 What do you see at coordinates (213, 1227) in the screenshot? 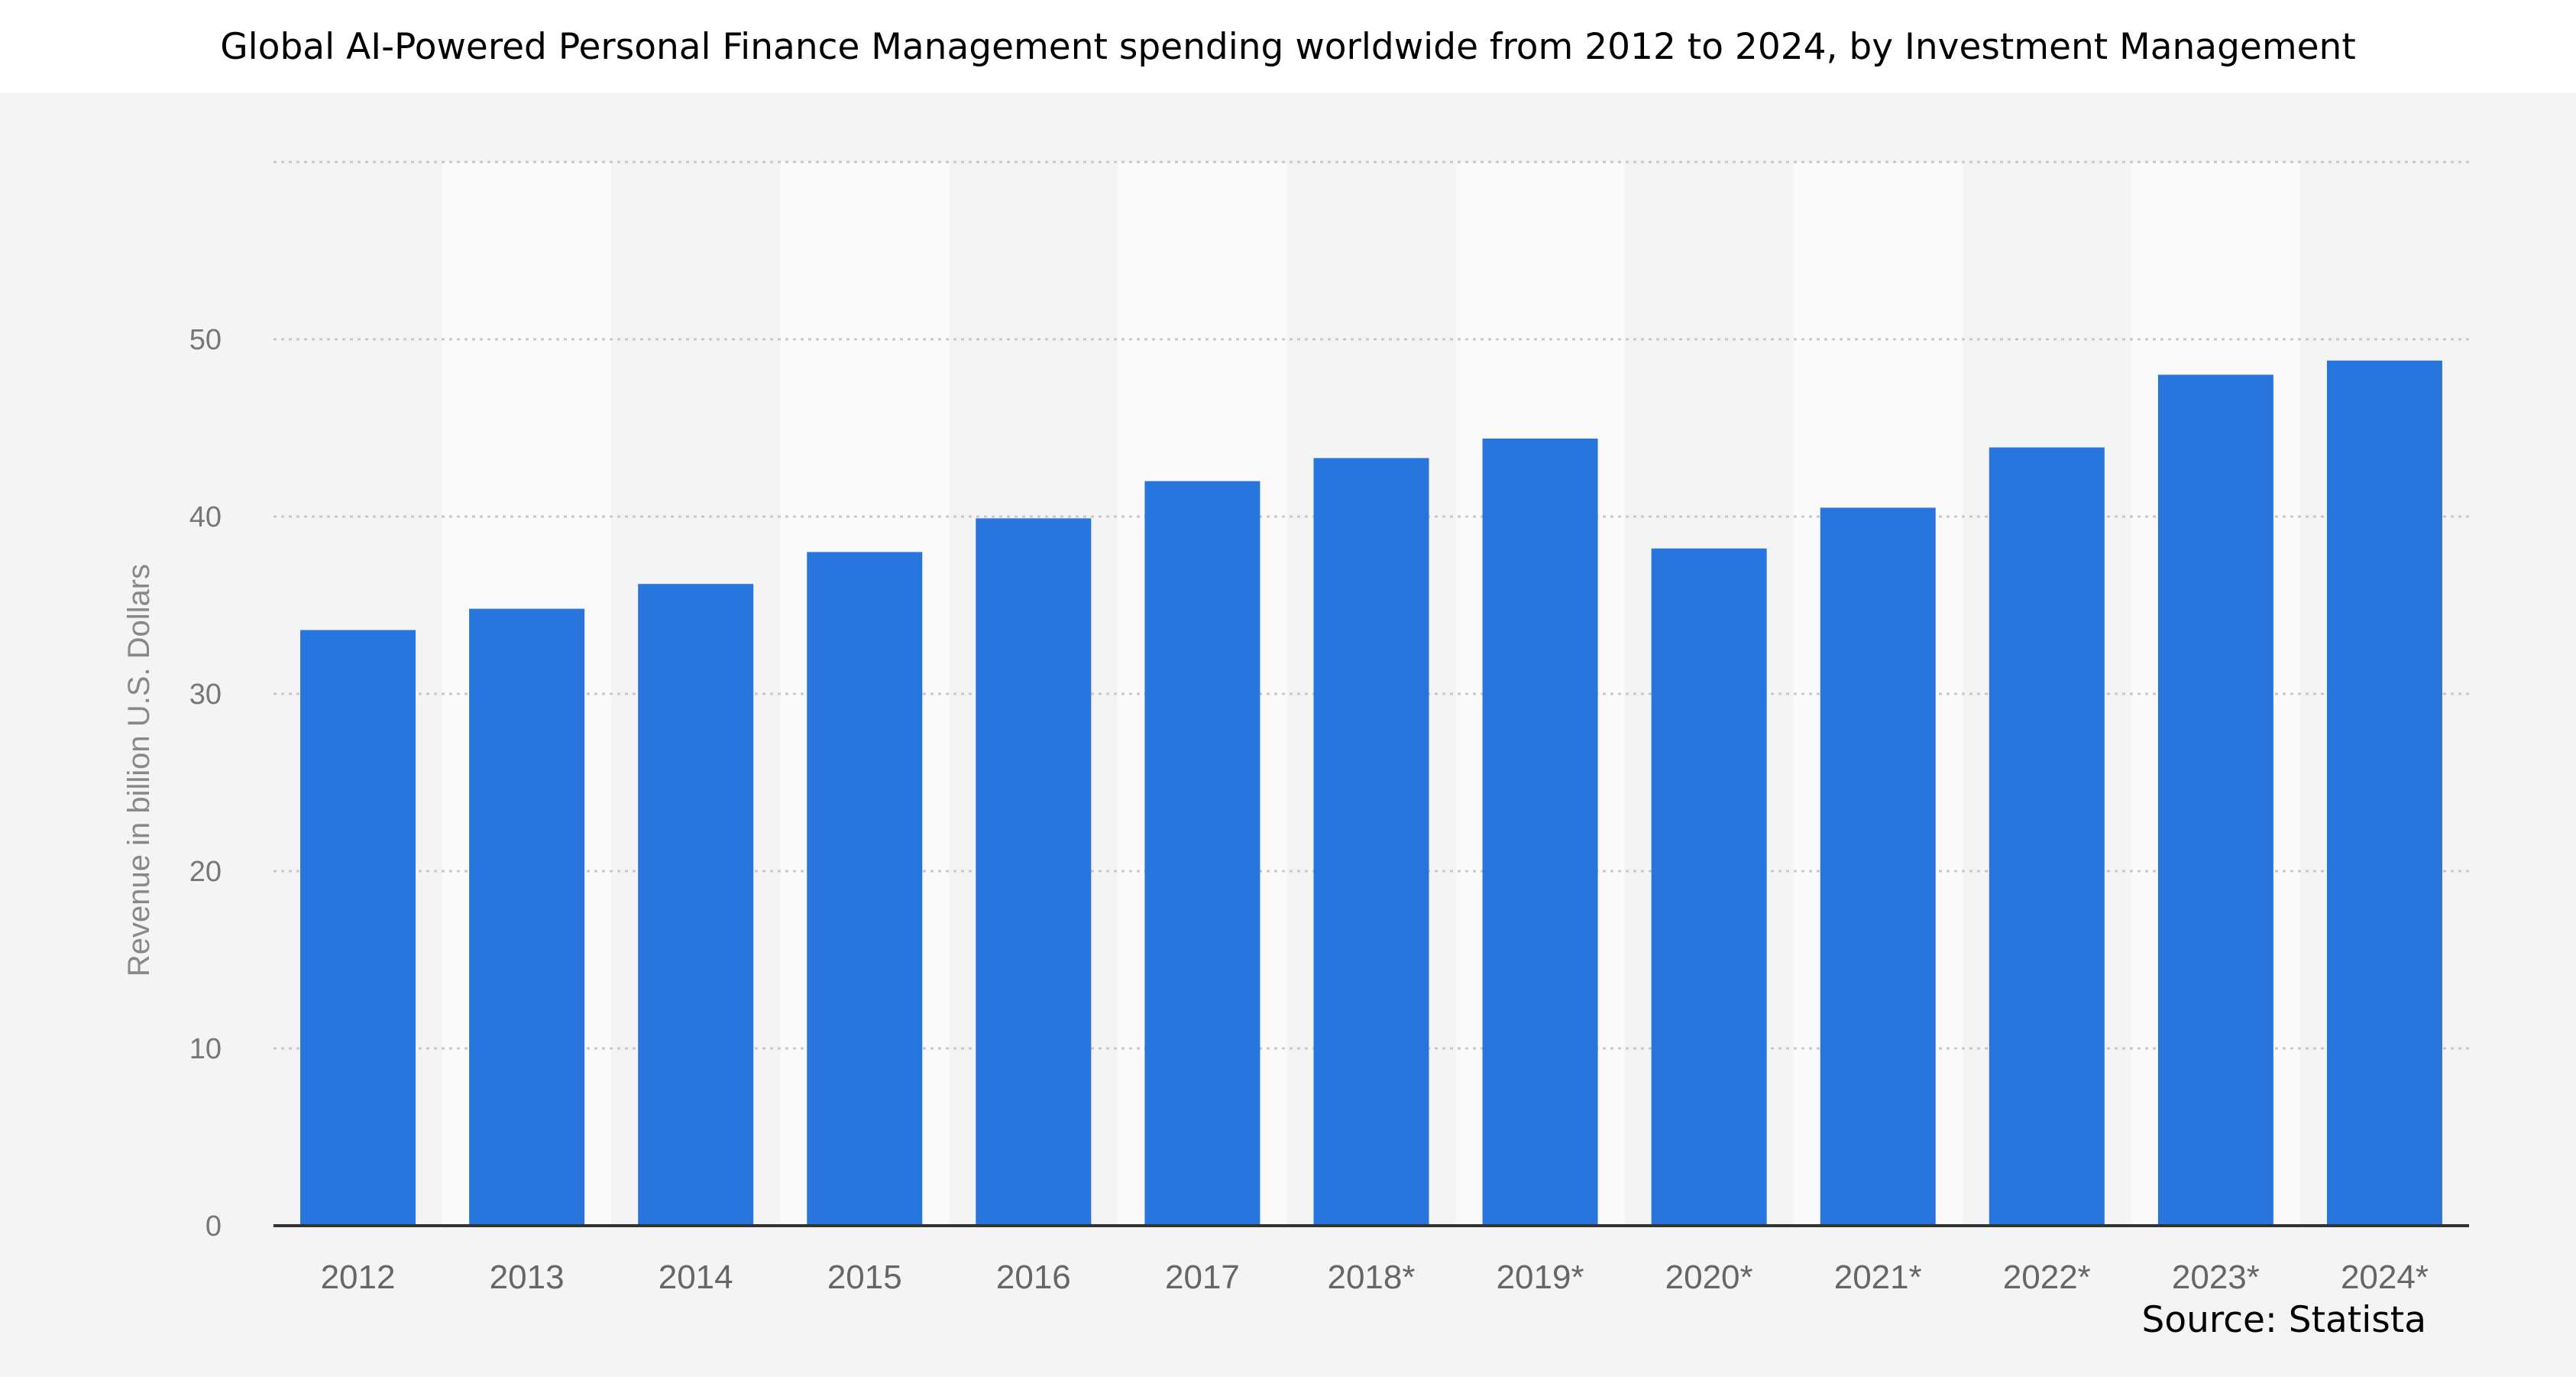
I see `y-tick-label: 0` at bounding box center [213, 1227].